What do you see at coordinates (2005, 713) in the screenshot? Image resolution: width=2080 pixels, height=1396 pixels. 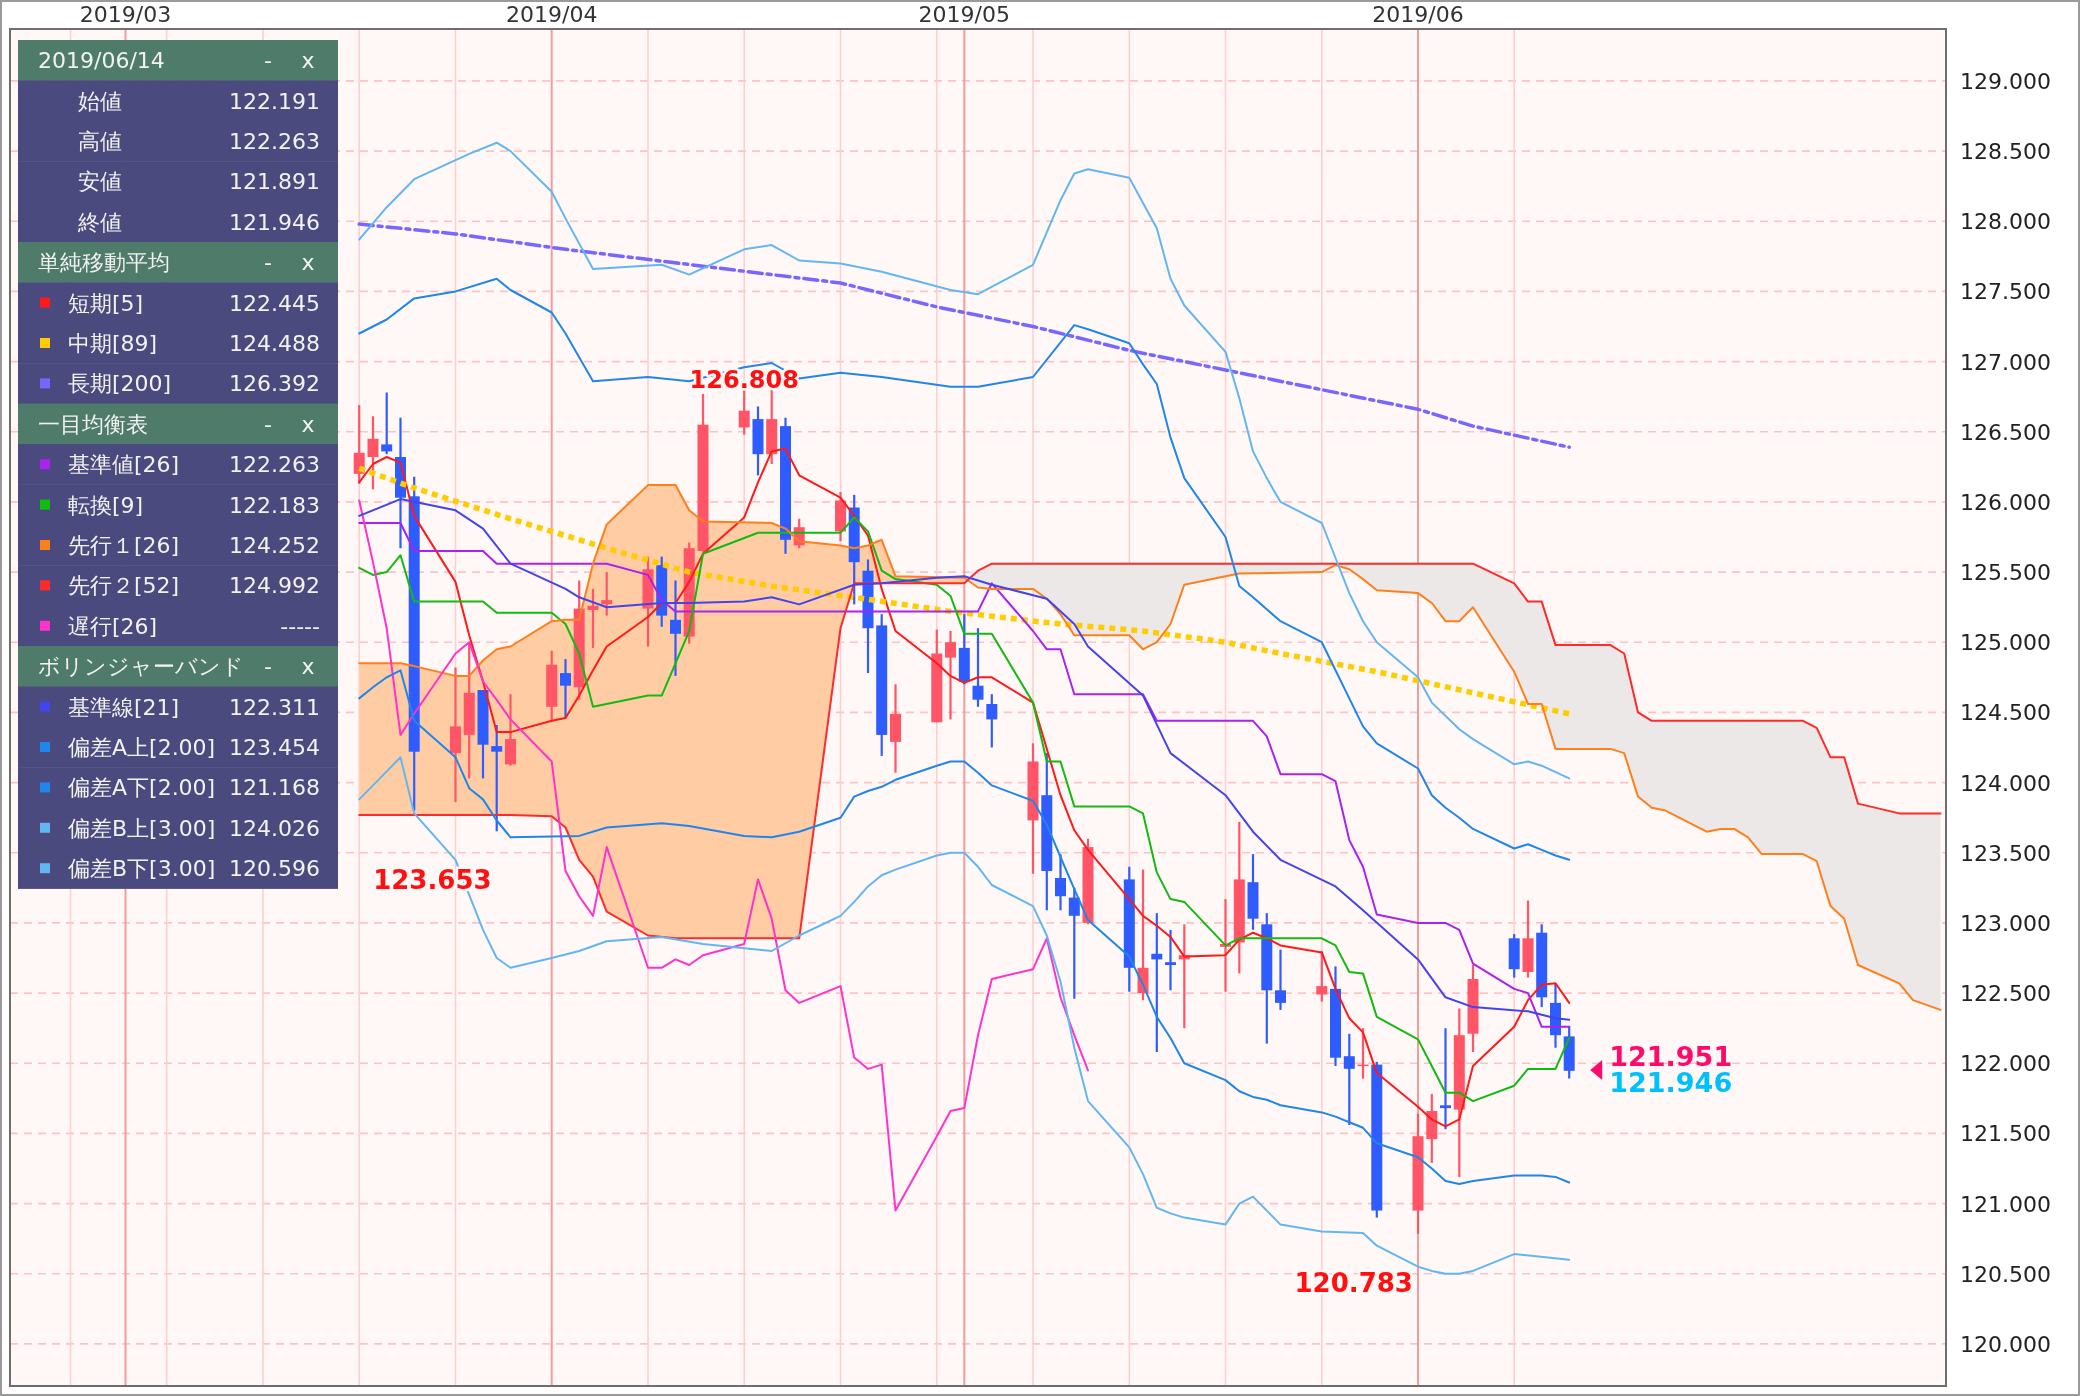 I see `y-tick-label: 124.500` at bounding box center [2005, 713].